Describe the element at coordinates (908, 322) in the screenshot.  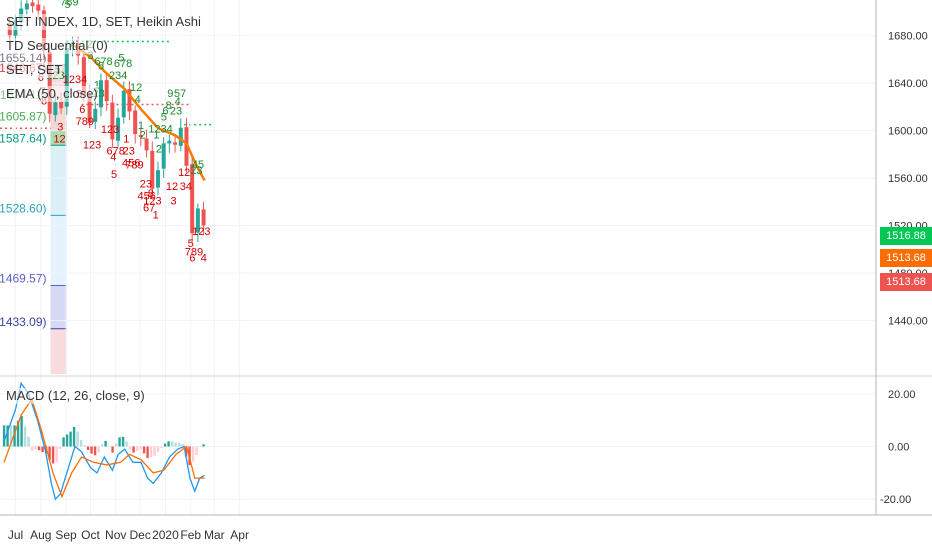
I see `price-tick-label: 1440.00` at that location.